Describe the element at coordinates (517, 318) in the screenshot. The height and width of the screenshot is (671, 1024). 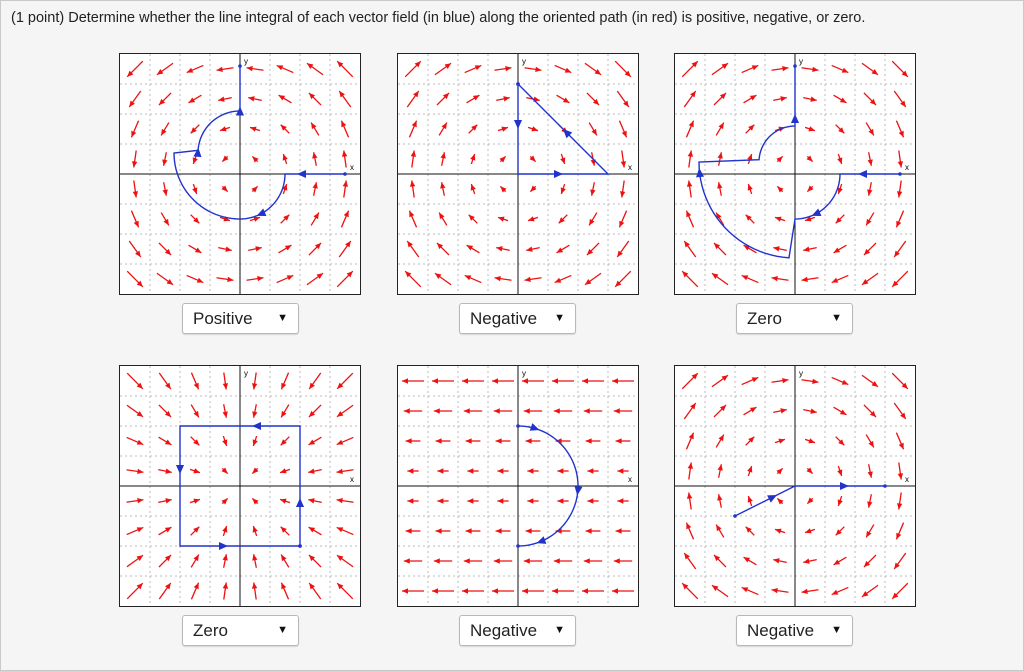
I see `answer-select-2: Negative ▼` at that location.